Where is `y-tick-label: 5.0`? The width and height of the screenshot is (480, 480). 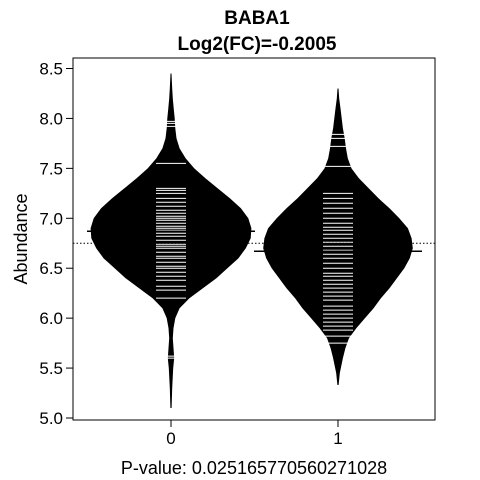
y-tick-label: 5.0 is located at coordinates (51, 418).